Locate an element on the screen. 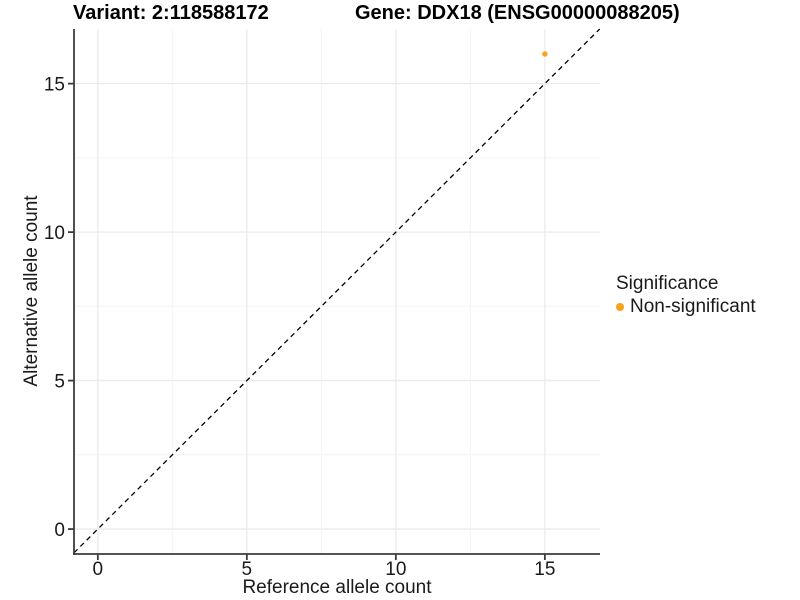 This screenshot has width=800, height=600. non-significant-dot-icon is located at coordinates (620, 306).